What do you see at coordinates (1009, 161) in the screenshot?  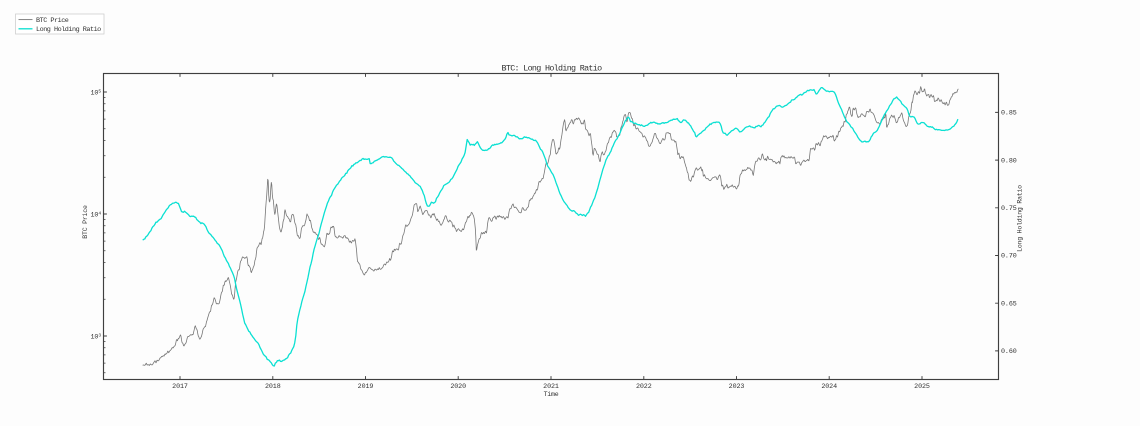 I see `svg-text: 0.80` at bounding box center [1009, 161].